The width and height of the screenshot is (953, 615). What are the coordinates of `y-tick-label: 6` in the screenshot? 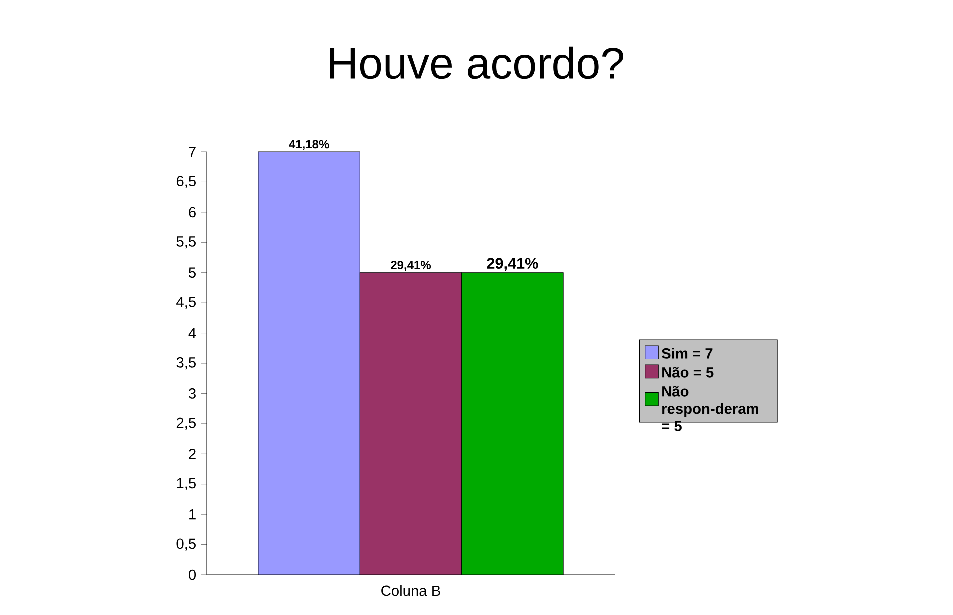 It's located at (192, 212).